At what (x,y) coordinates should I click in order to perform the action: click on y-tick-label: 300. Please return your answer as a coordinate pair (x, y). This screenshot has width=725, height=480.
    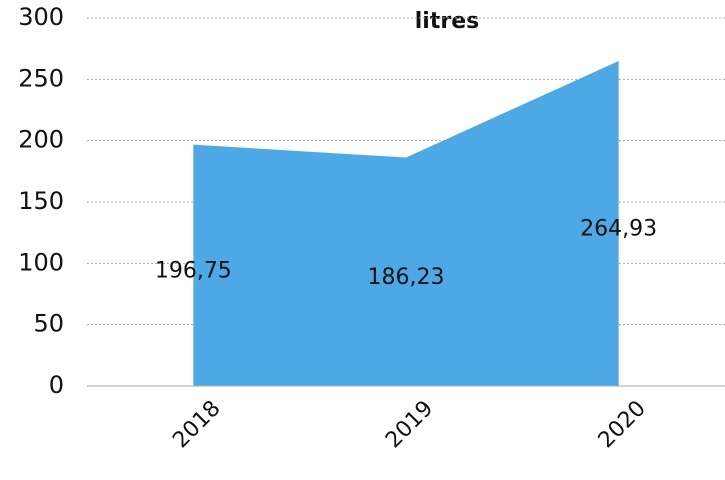
    Looking at the image, I should click on (41, 17).